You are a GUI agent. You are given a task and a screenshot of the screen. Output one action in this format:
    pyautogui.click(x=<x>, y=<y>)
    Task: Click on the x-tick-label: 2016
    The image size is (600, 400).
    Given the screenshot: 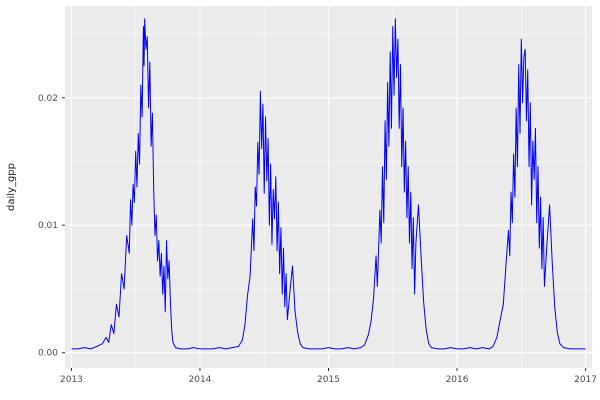 What is the action you would take?
    pyautogui.click(x=457, y=380)
    